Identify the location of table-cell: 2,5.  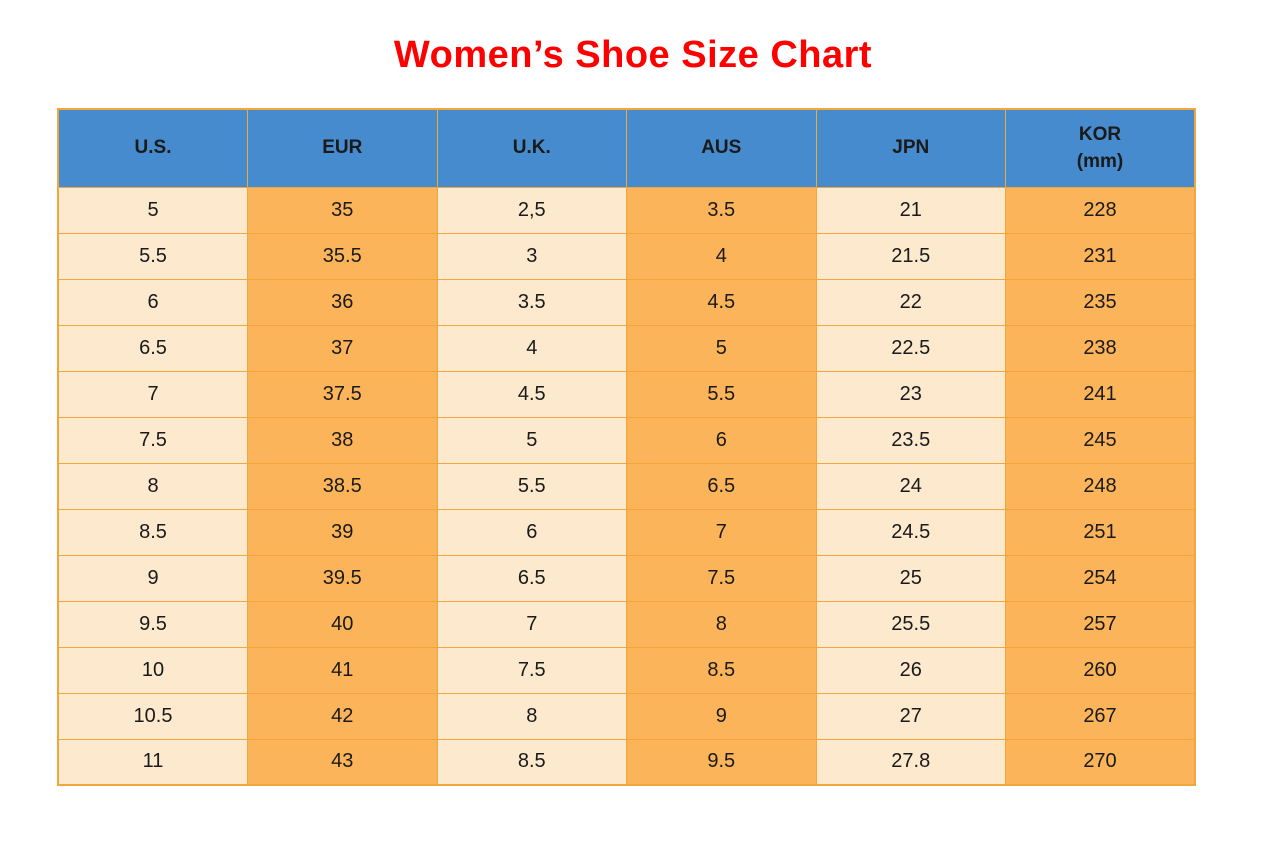
(531, 210).